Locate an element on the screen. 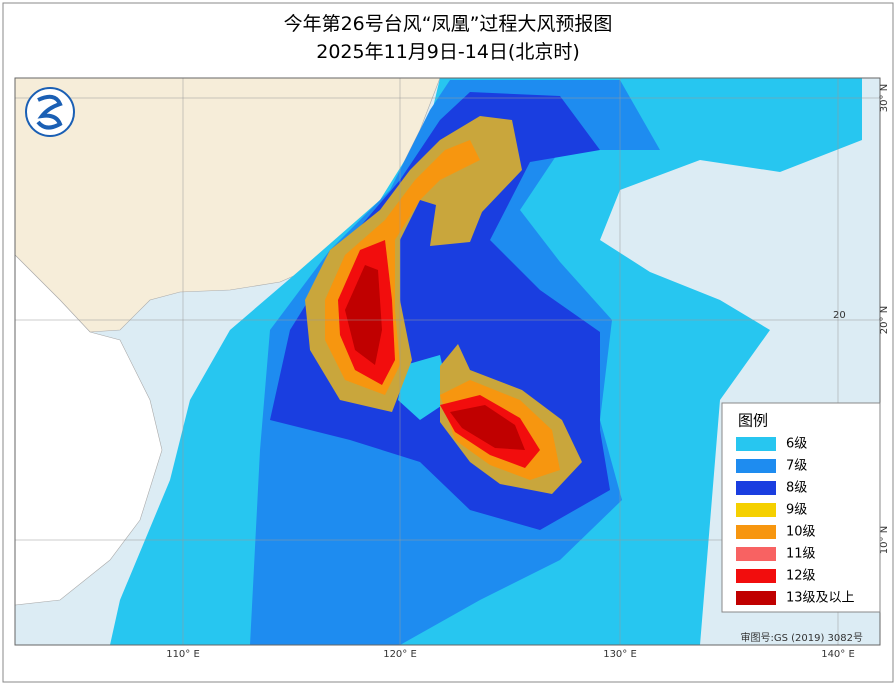 This screenshot has width=896, height=685. legend-label: 7级 is located at coordinates (796, 466).